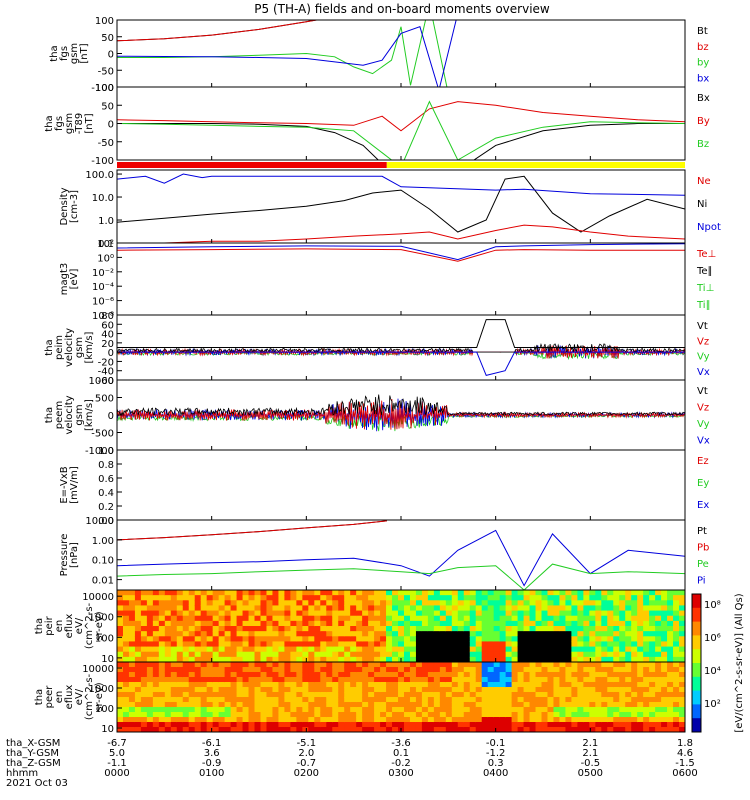  I want to click on y-axis-label: peir, so click(49, 625).